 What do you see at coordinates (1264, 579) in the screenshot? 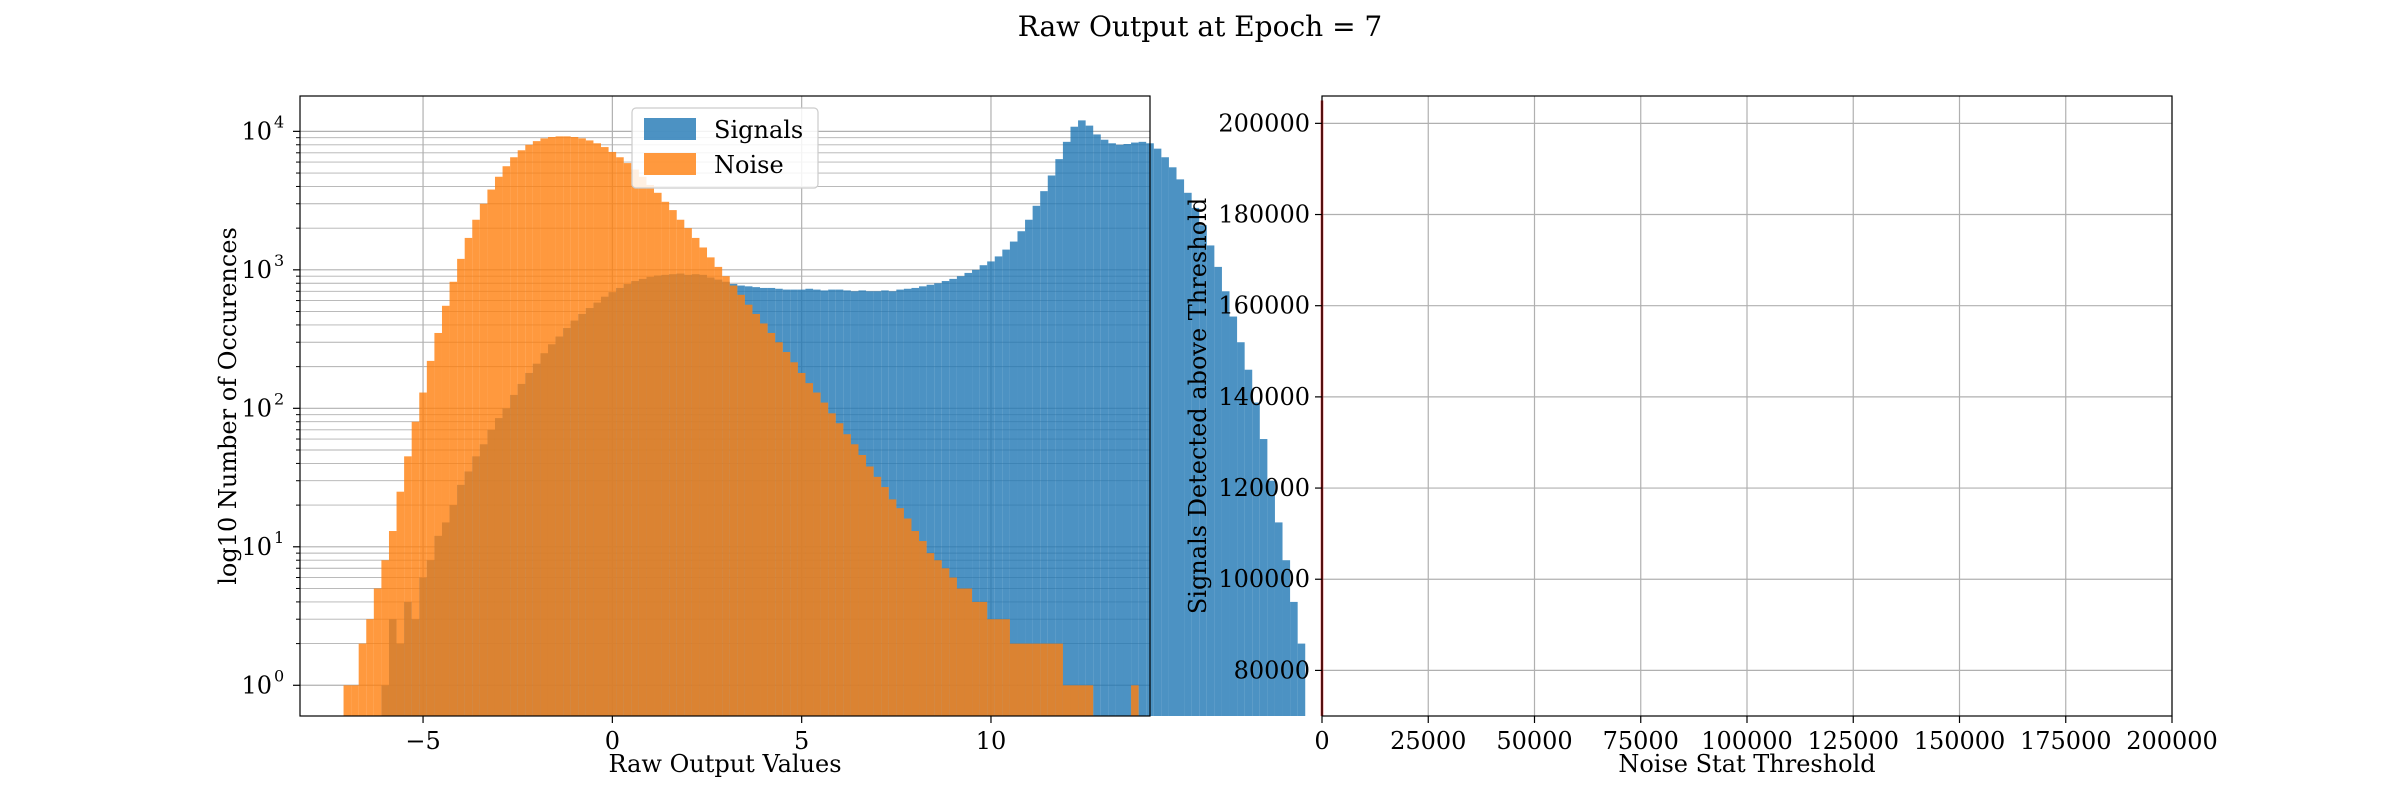
I see `y-tick-label: 100000` at bounding box center [1264, 579].